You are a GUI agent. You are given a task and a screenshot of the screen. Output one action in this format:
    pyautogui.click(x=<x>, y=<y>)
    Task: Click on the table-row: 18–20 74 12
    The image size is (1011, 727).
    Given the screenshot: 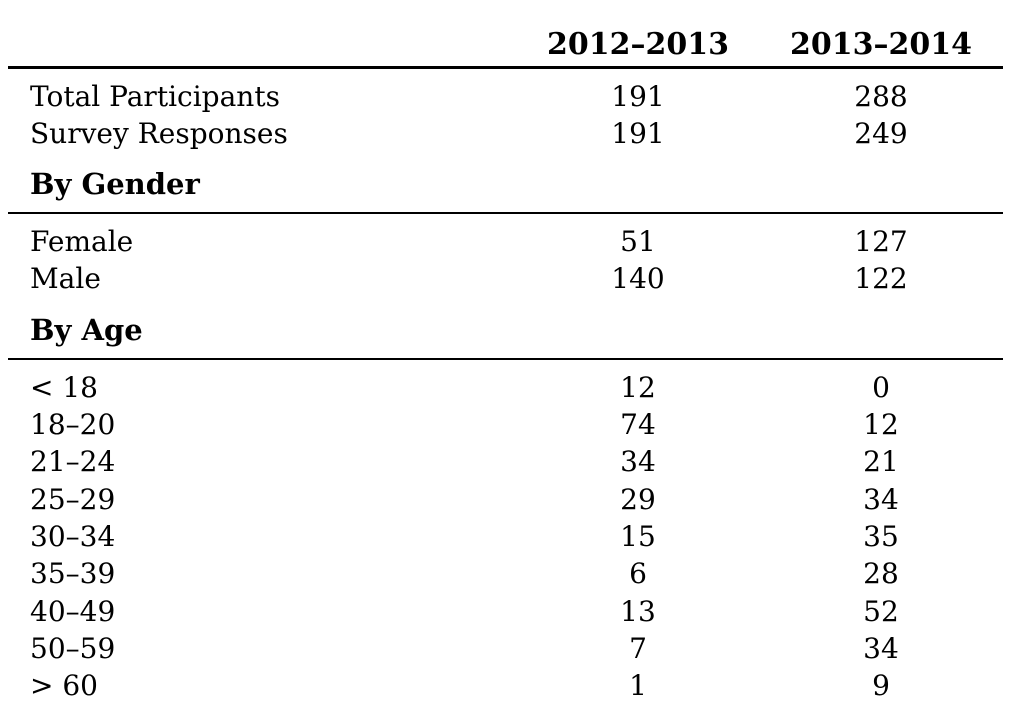 What is the action you would take?
    pyautogui.click(x=505, y=424)
    